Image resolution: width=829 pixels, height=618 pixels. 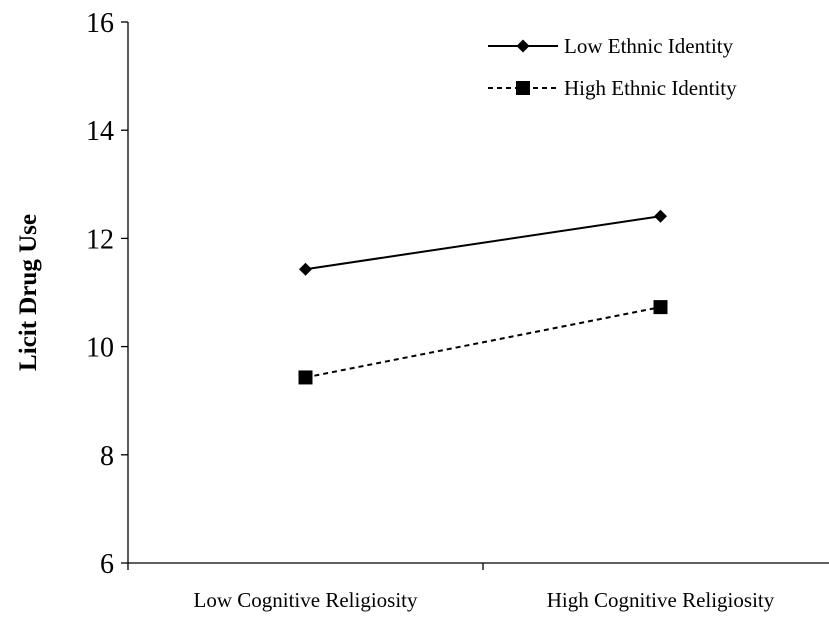 I want to click on x-tick-label: Low Cognitive Religiosity, so click(x=306, y=600).